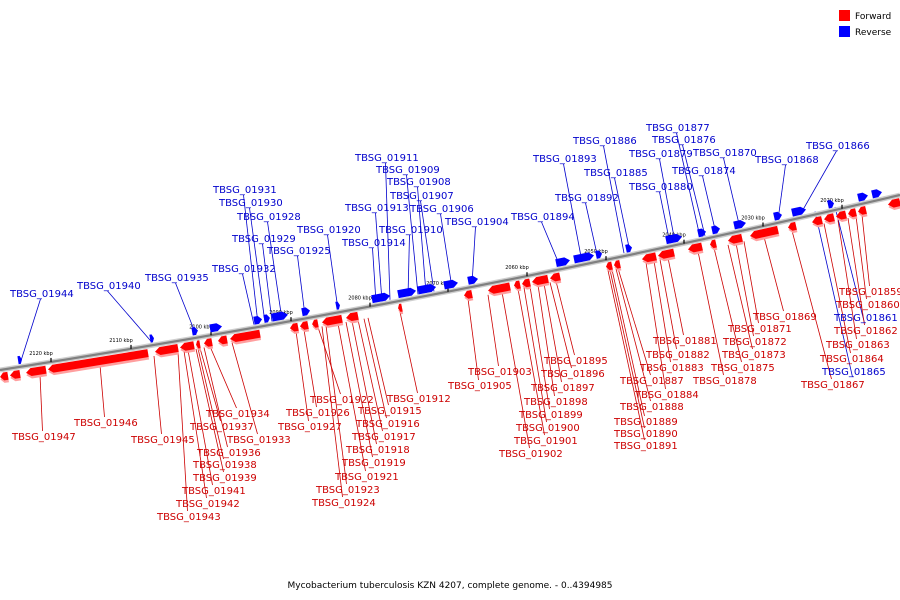  I want to click on forward-gene-label: TBSG_01903, so click(499, 372).